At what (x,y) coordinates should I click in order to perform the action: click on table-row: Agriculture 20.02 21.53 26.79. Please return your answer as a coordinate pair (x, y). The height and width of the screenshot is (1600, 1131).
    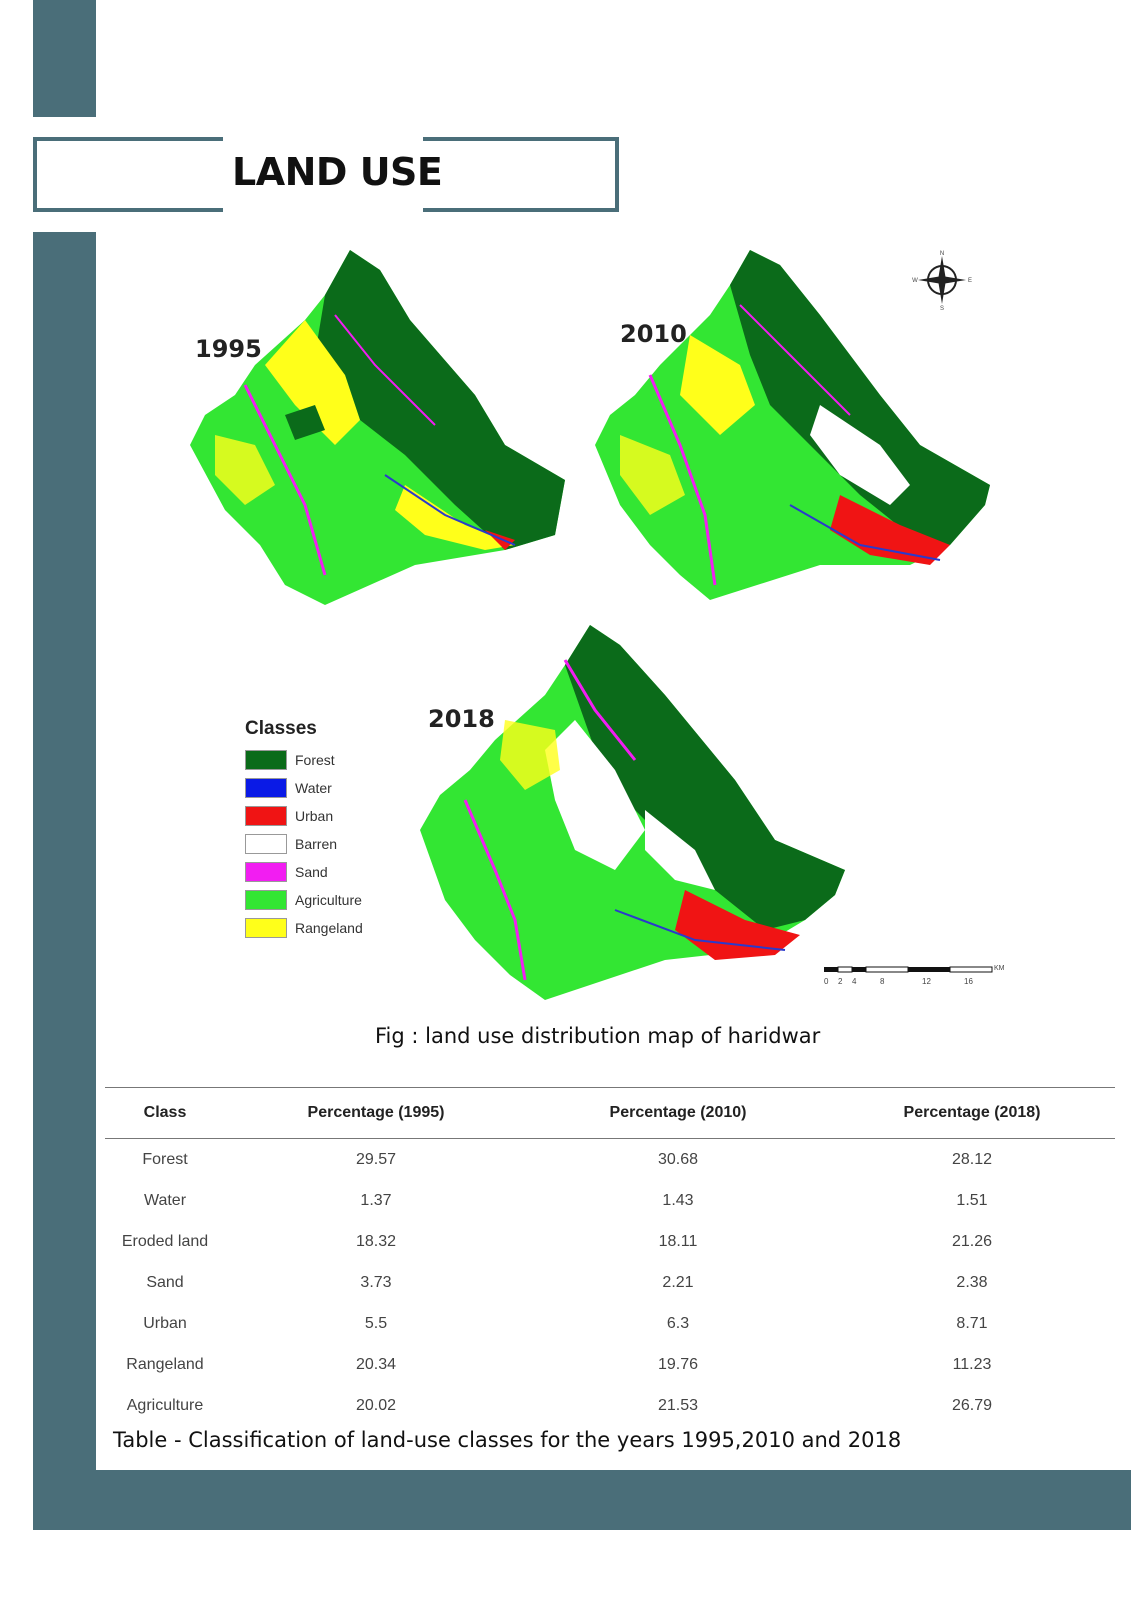
    Looking at the image, I should click on (610, 1405).